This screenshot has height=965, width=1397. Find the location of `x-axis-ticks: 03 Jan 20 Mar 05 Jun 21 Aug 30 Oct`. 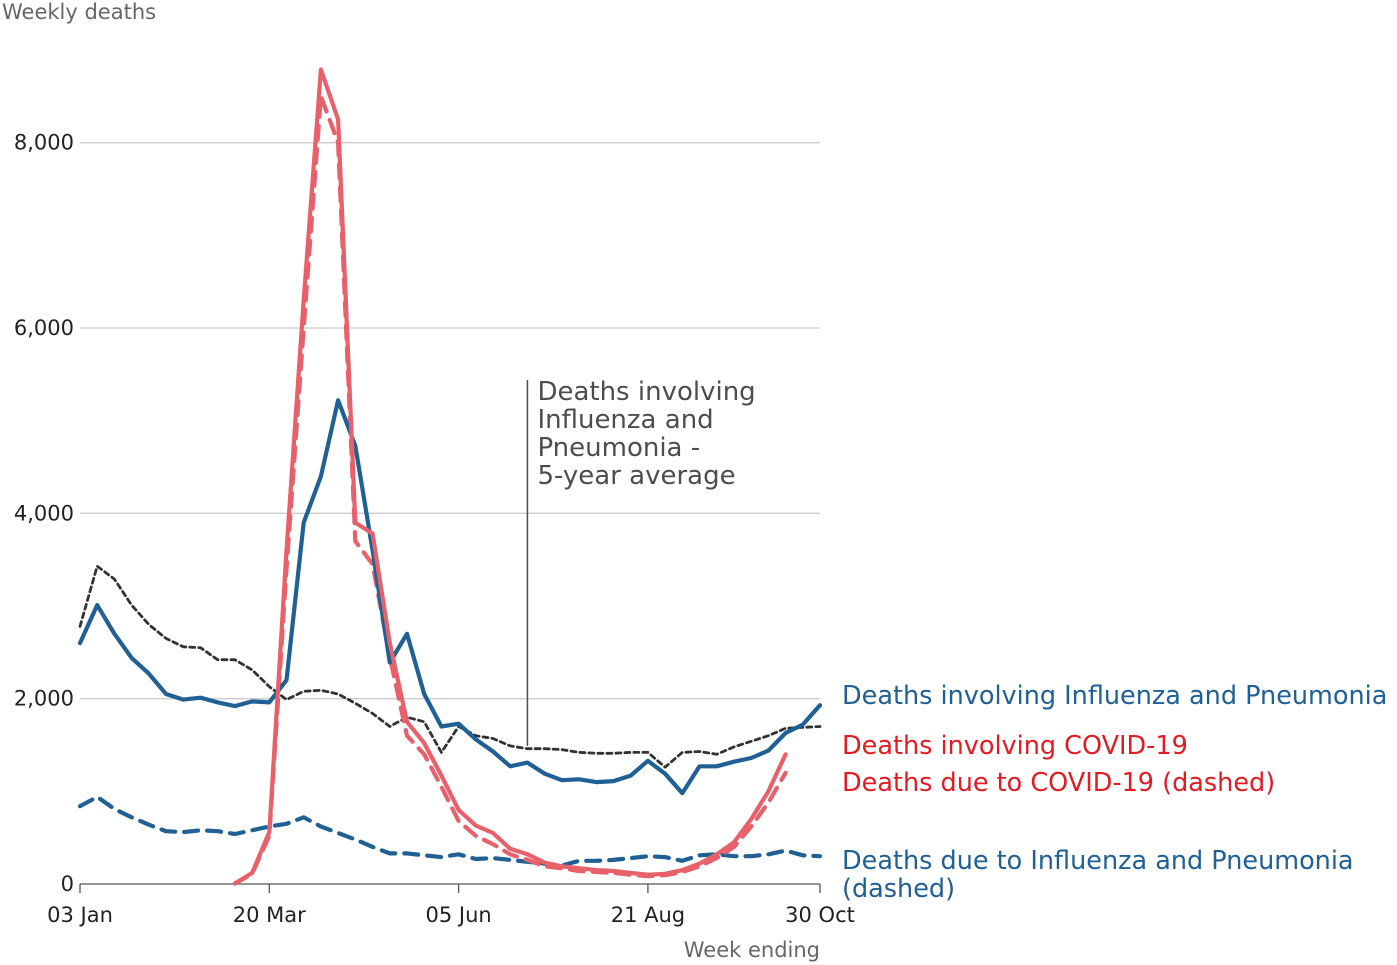

x-axis-ticks: 03 Jan 20 Mar 05 Jun 21 Aug 30 Oct is located at coordinates (451, 905).